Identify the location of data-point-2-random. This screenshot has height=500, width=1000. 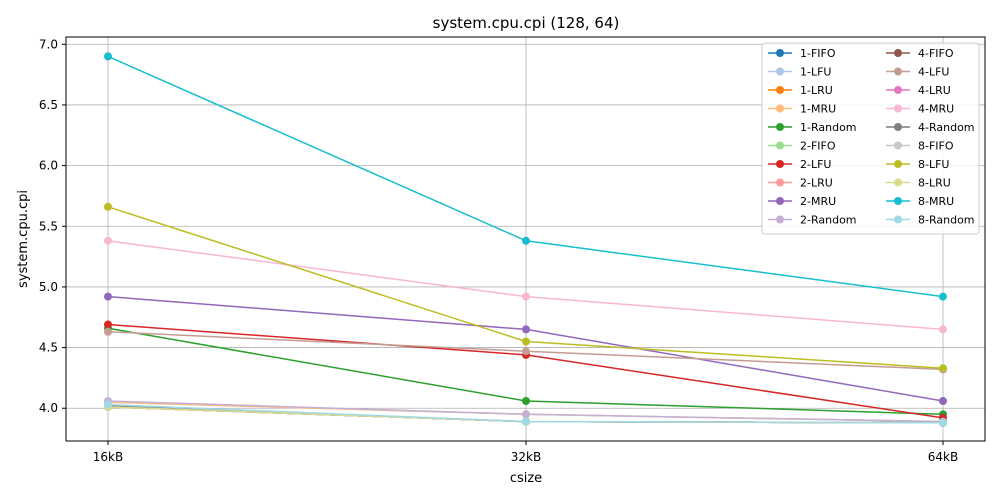
(526, 414).